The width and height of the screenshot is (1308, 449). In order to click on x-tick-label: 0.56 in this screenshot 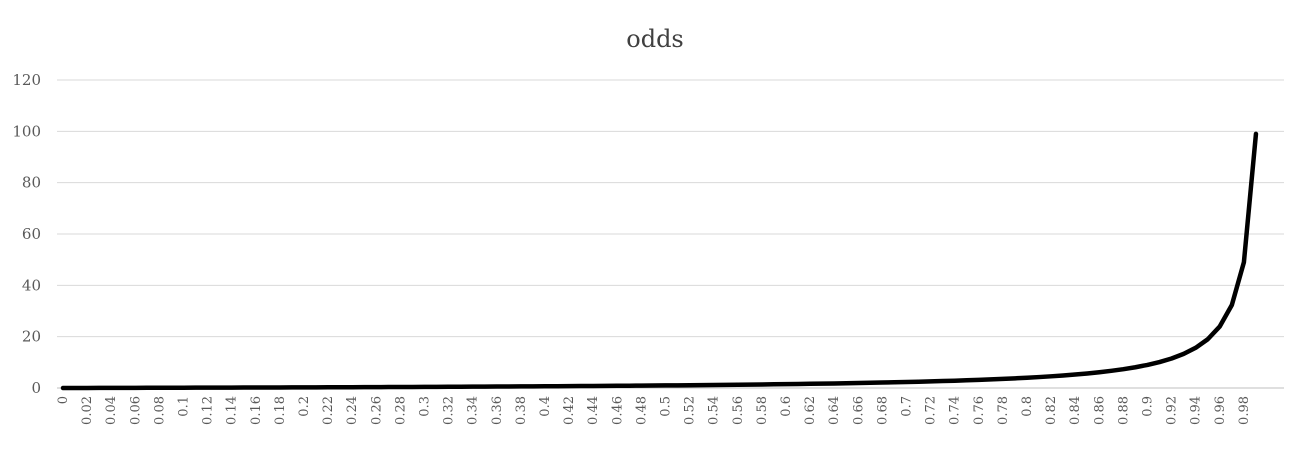, I will do `click(738, 410)`.